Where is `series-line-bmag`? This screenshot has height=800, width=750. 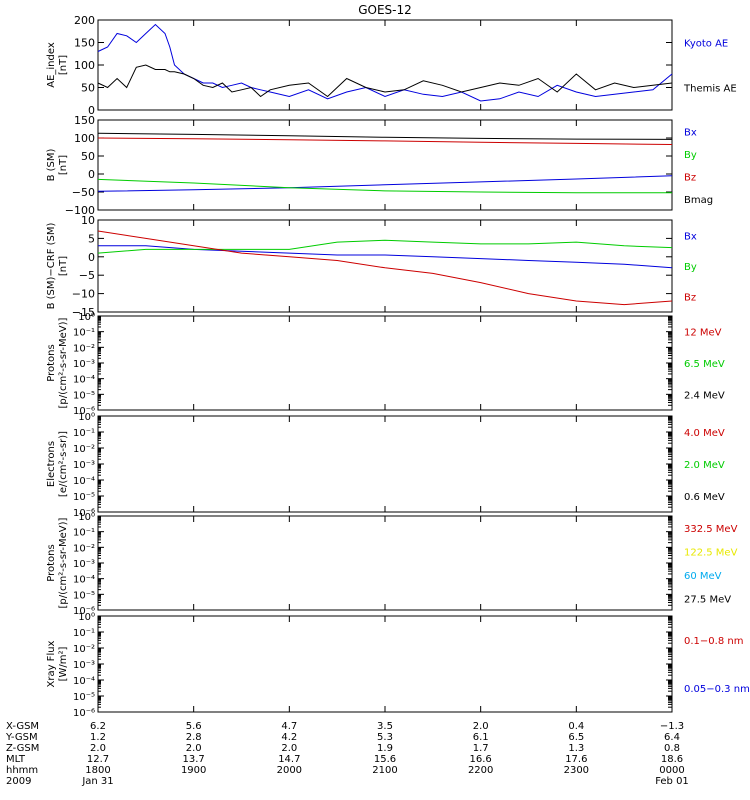 series-line-bmag is located at coordinates (385, 136).